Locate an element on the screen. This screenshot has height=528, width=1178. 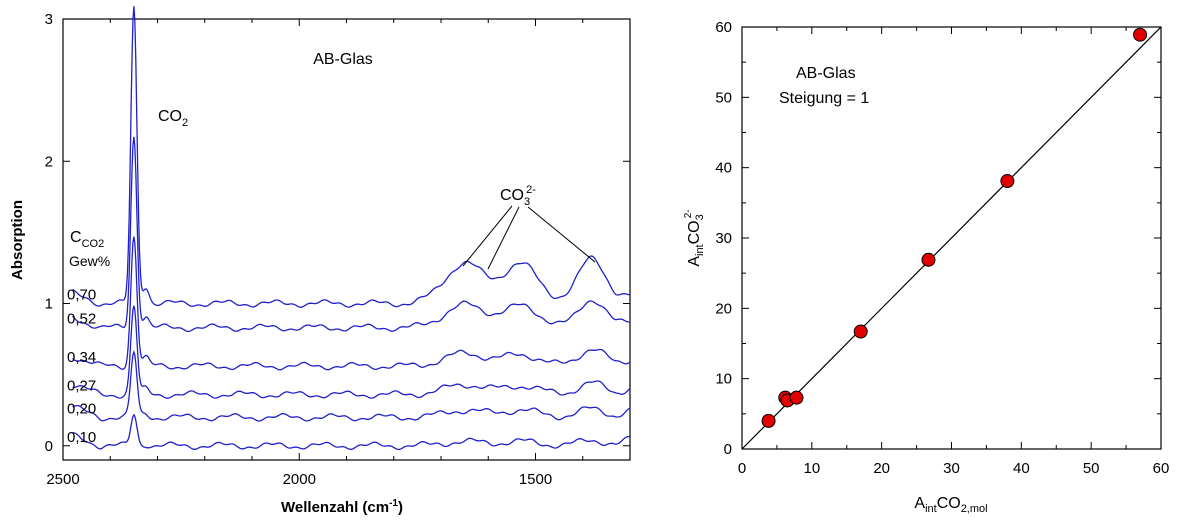
spectrum-concentration-label: 0,34 is located at coordinates (81, 357).